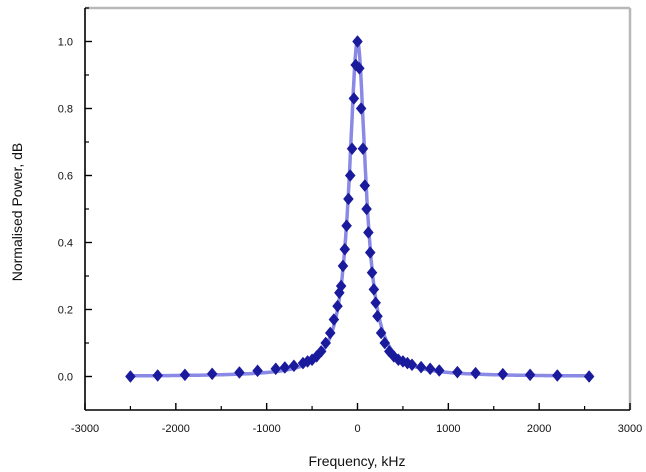 The width and height of the screenshot is (646, 472). I want to click on y-tick-label: 0.6, so click(65, 177).